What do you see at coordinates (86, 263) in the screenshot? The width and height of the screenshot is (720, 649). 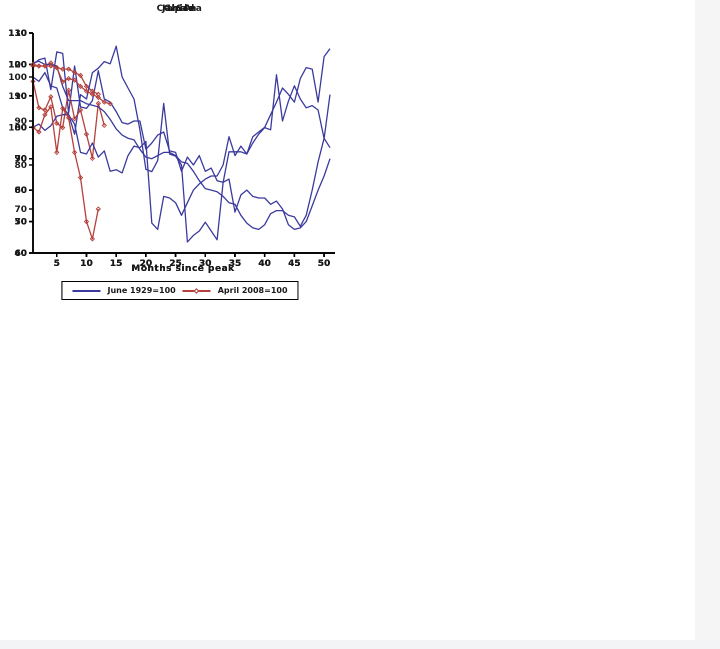 I see `x-tick-label: 10` at bounding box center [86, 263].